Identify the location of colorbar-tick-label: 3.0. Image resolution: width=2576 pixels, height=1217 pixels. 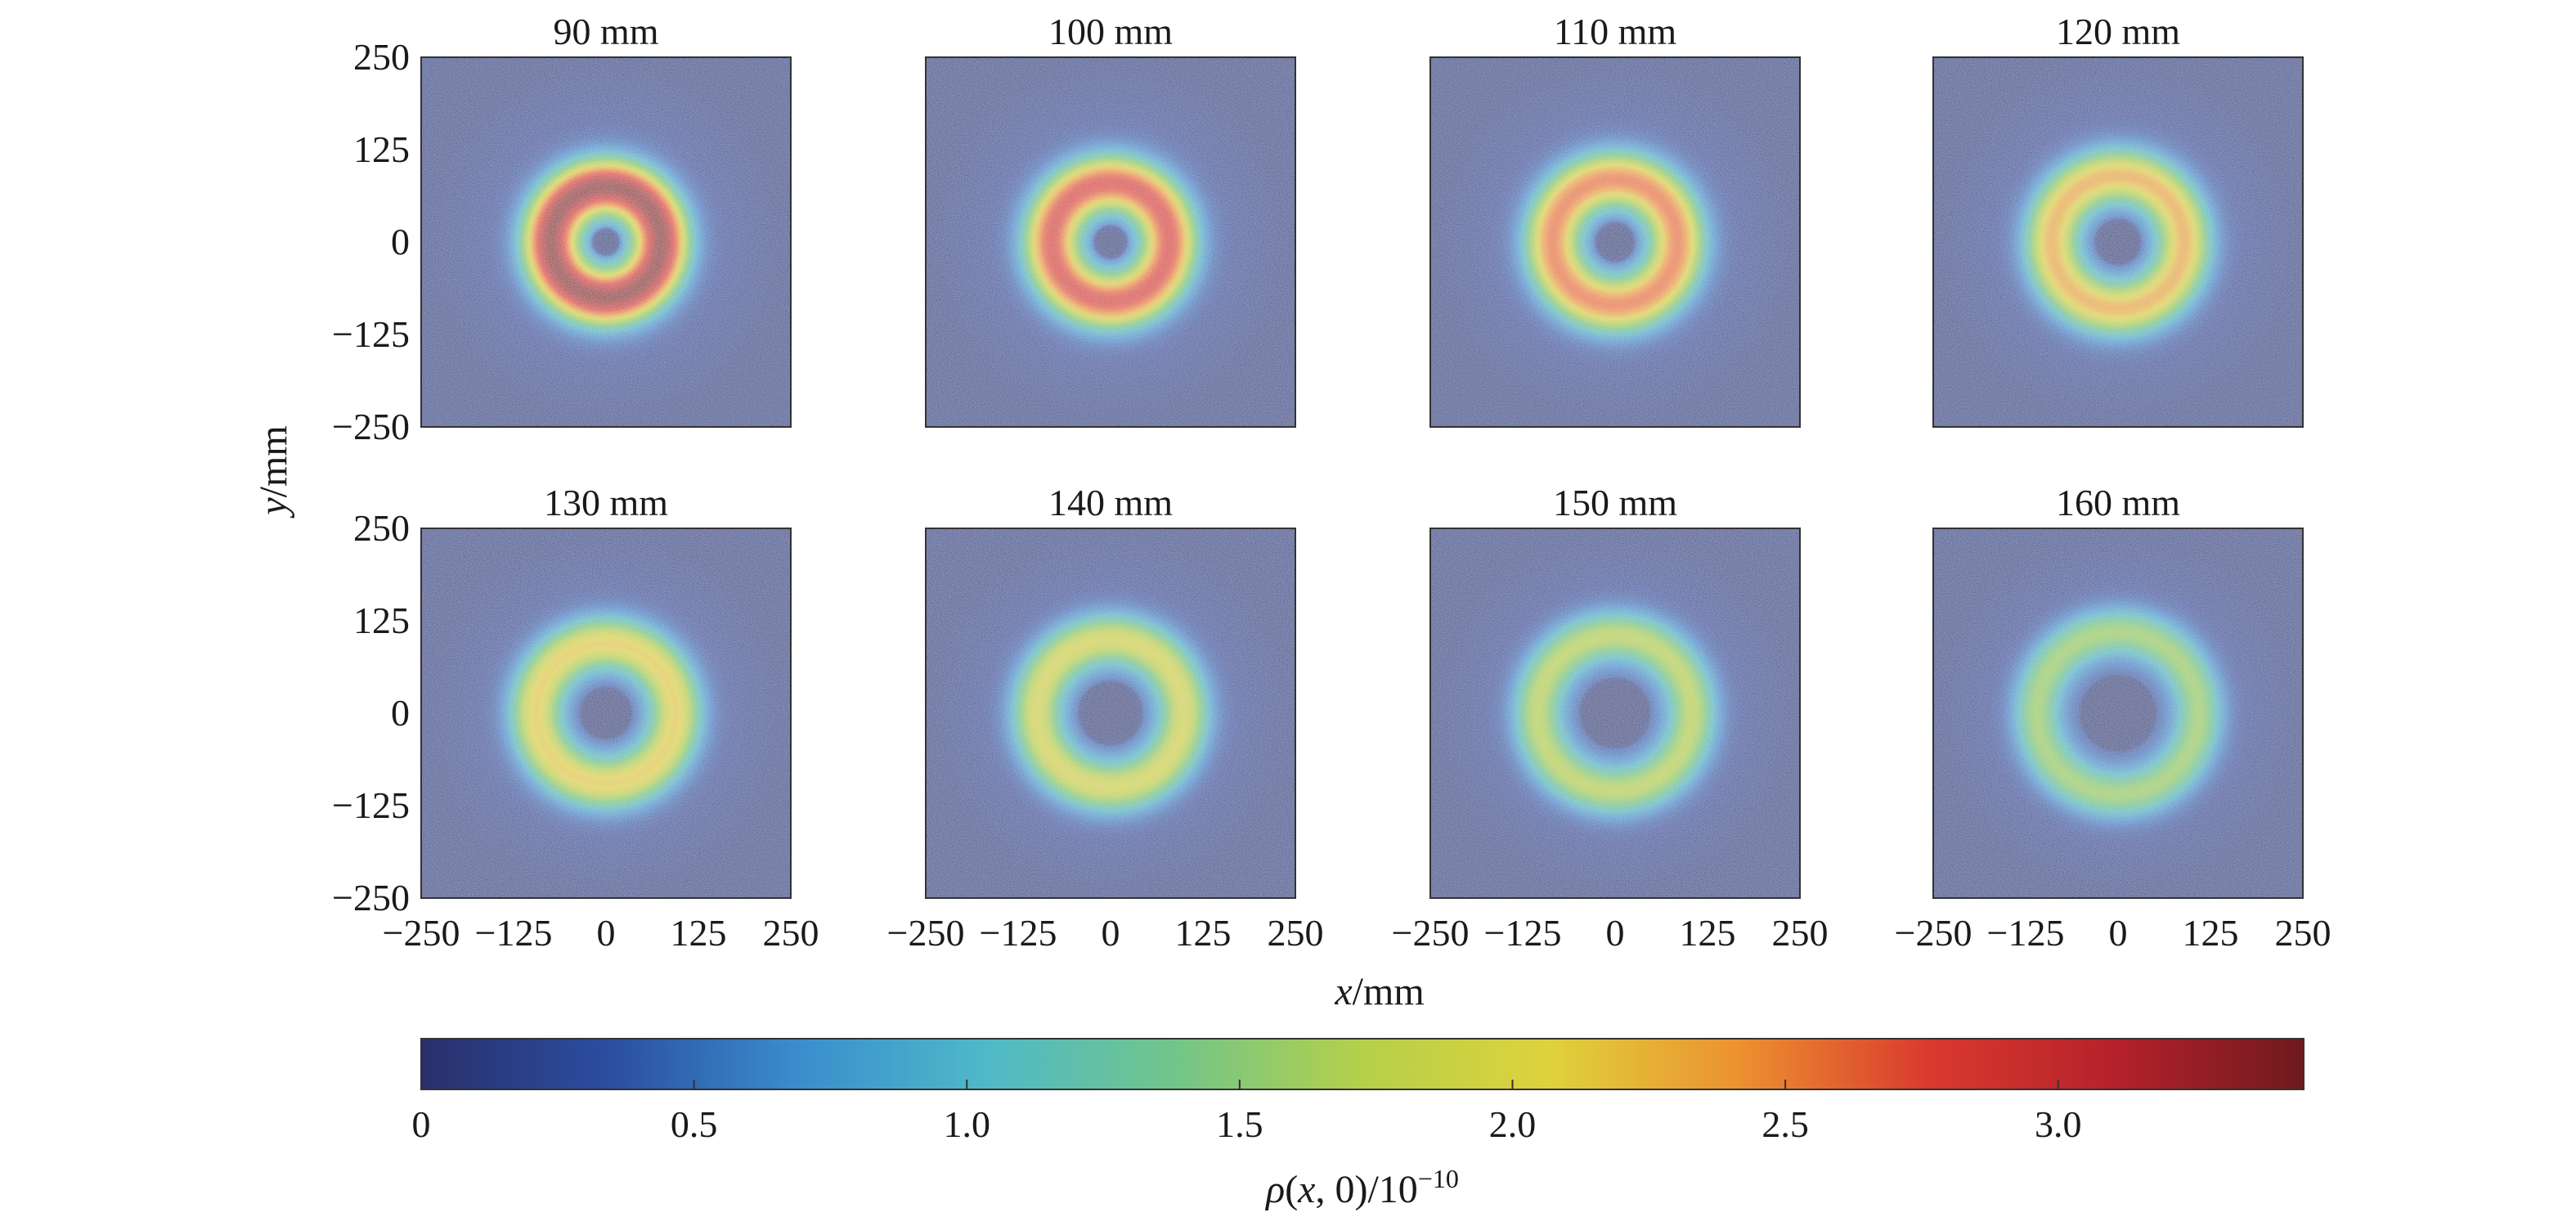
(2058, 1124).